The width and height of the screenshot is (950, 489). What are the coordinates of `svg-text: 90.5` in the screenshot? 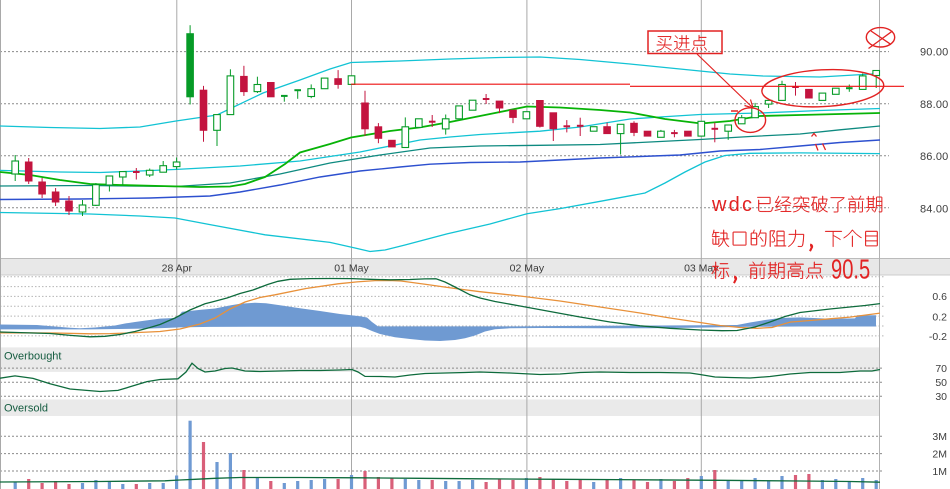 It's located at (850, 269).